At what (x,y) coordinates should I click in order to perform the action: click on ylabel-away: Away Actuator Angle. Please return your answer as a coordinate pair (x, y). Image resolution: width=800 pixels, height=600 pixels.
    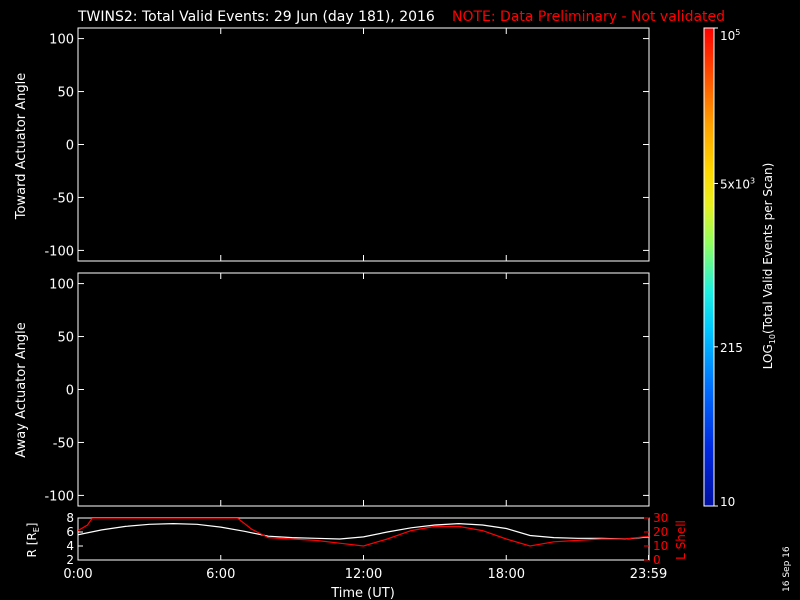
    Looking at the image, I should click on (21, 389).